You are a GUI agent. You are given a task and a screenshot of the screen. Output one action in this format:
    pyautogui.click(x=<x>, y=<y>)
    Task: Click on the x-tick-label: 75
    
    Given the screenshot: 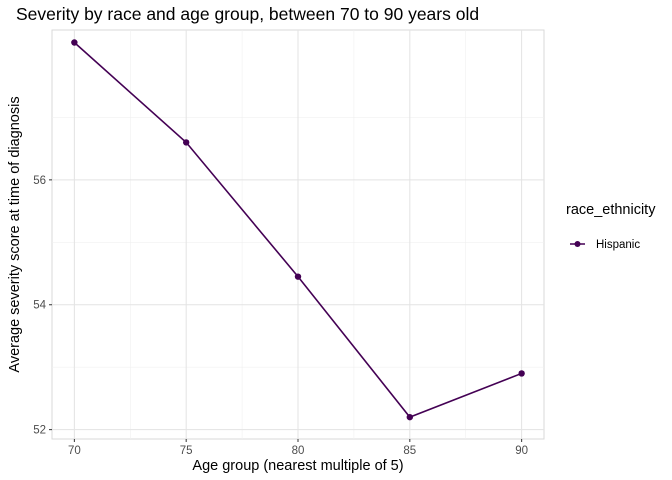 What is the action you would take?
    pyautogui.click(x=186, y=451)
    